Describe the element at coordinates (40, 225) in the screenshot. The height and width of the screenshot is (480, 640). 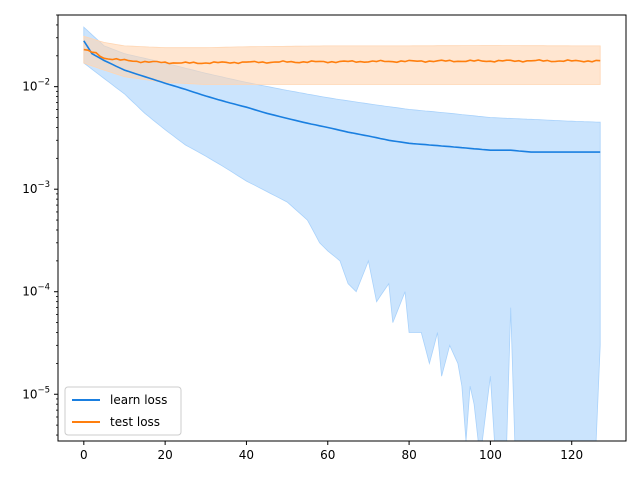
I see `y-axis: 10⁻⁵ 10⁻⁴ 10⁻³ 10⁻²` at that location.